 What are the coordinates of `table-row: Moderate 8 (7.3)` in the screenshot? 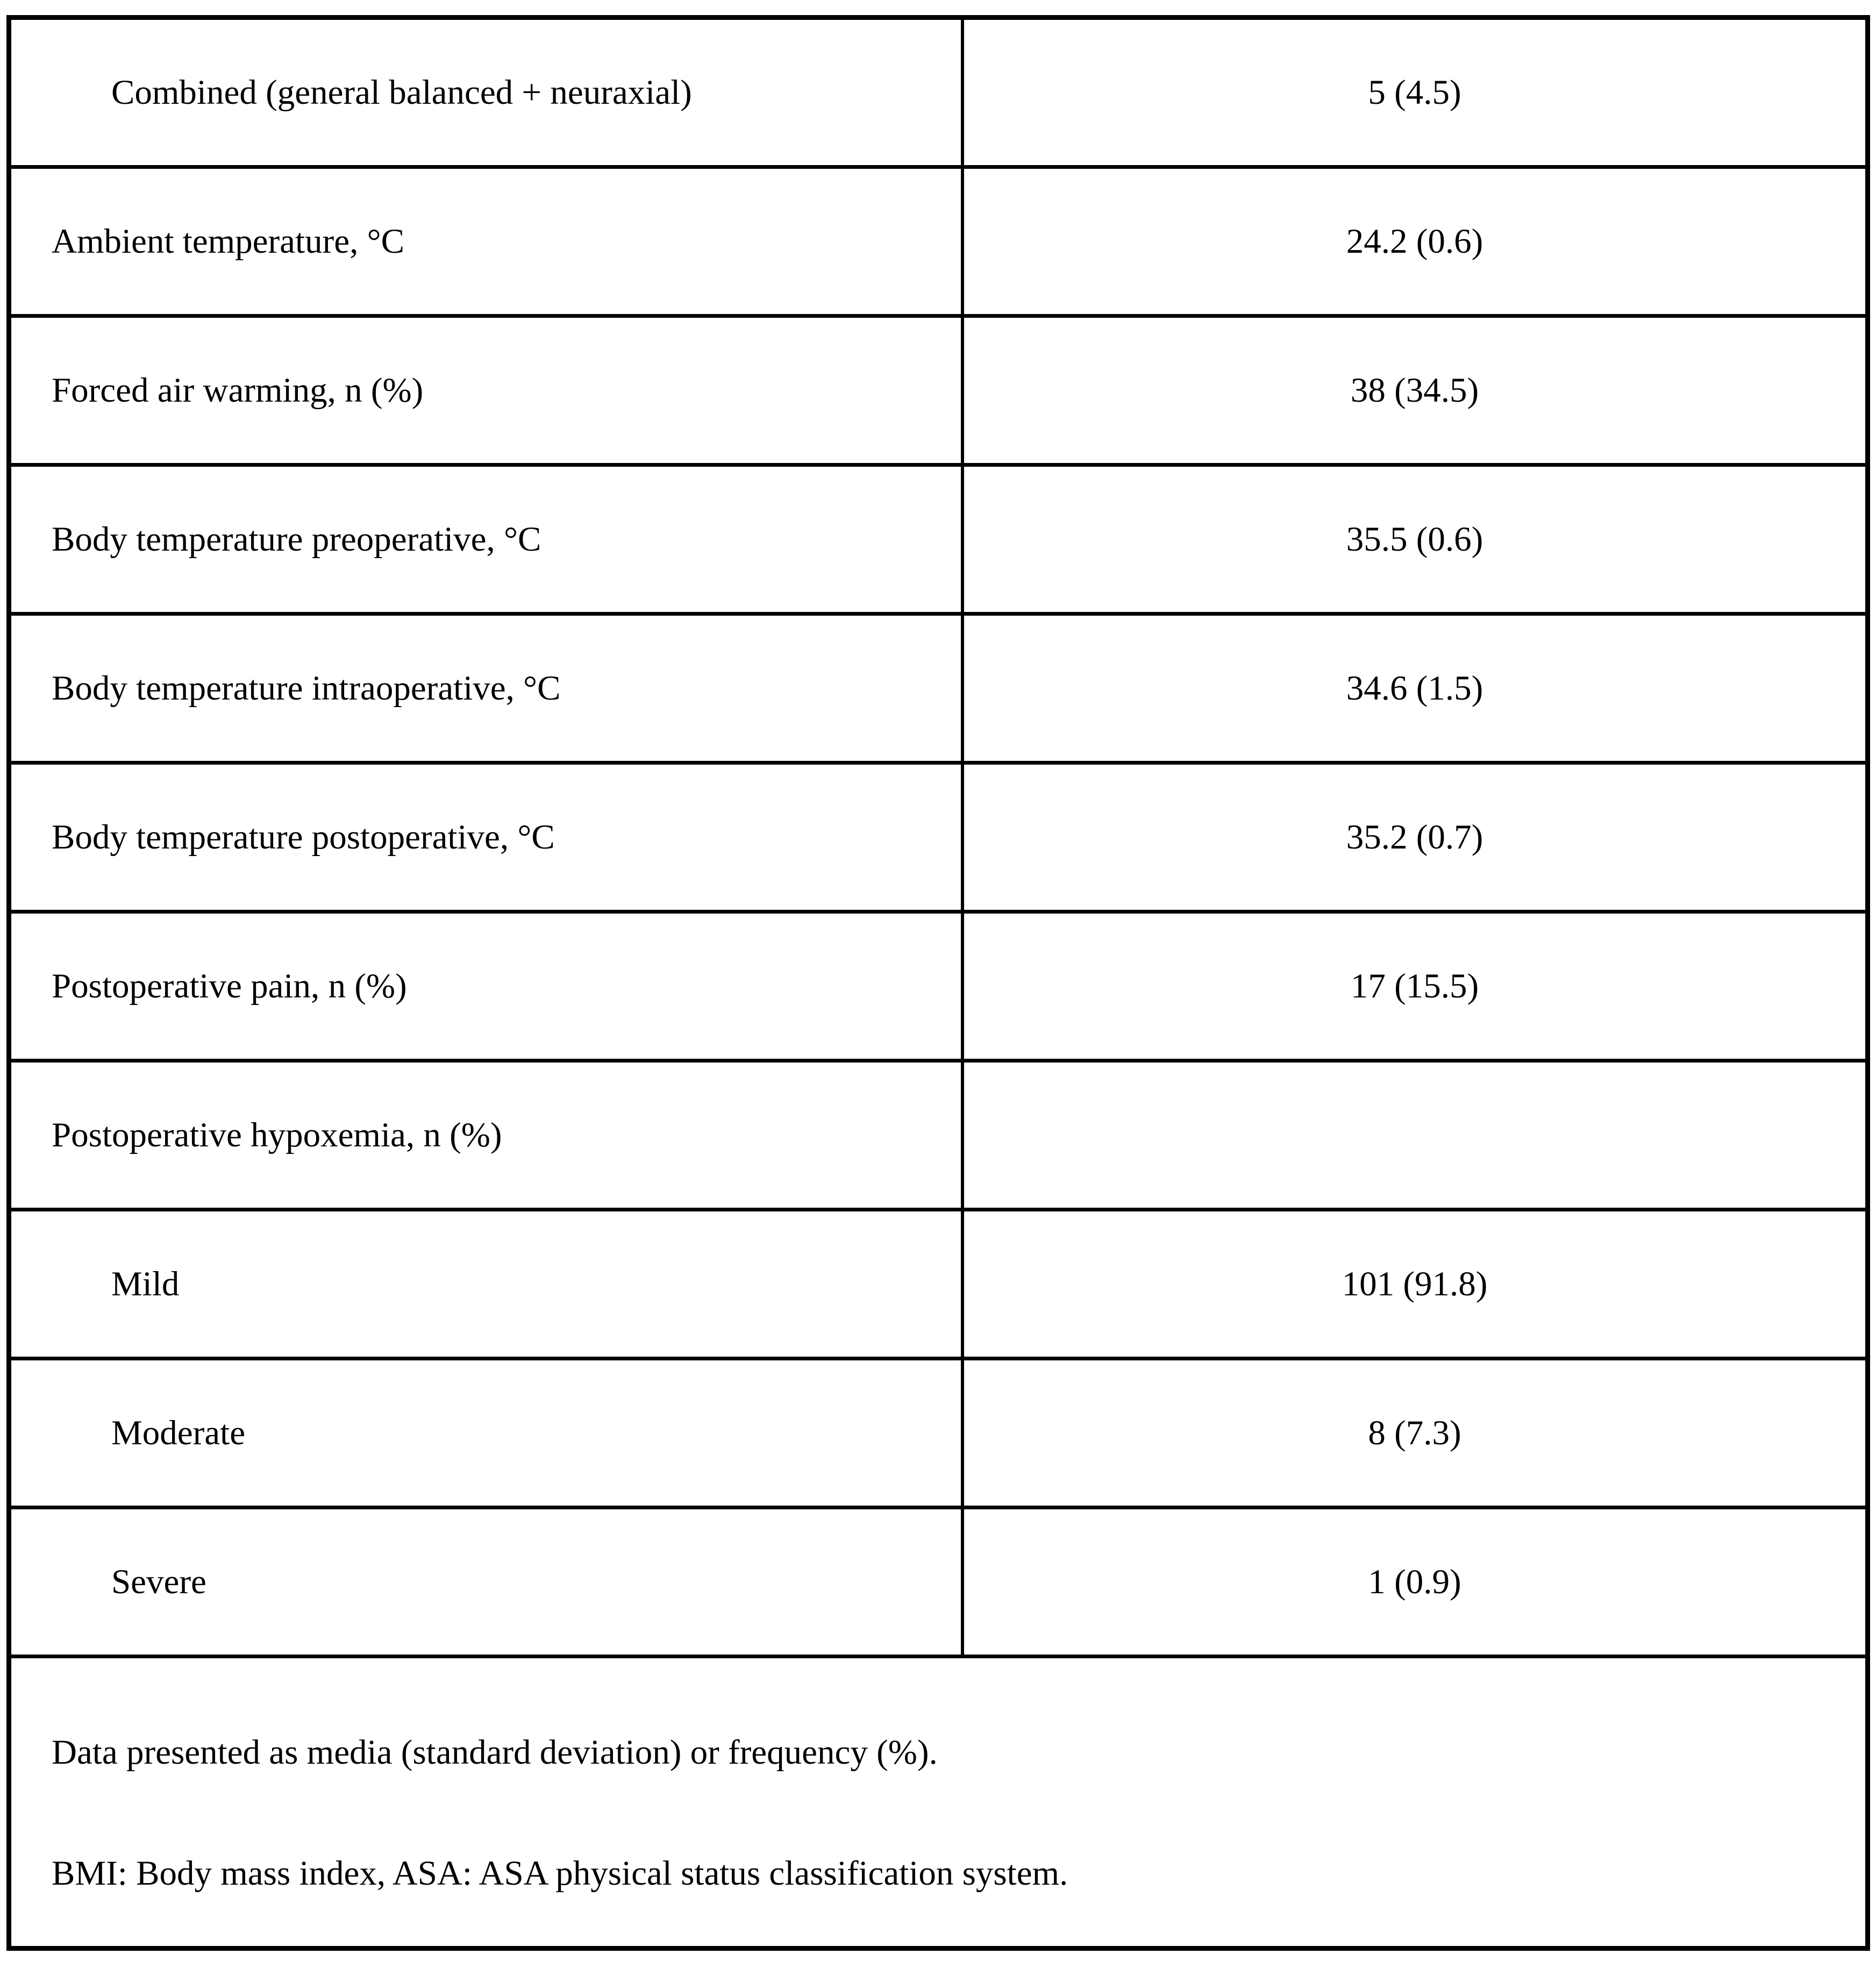 It's located at (938, 1434).